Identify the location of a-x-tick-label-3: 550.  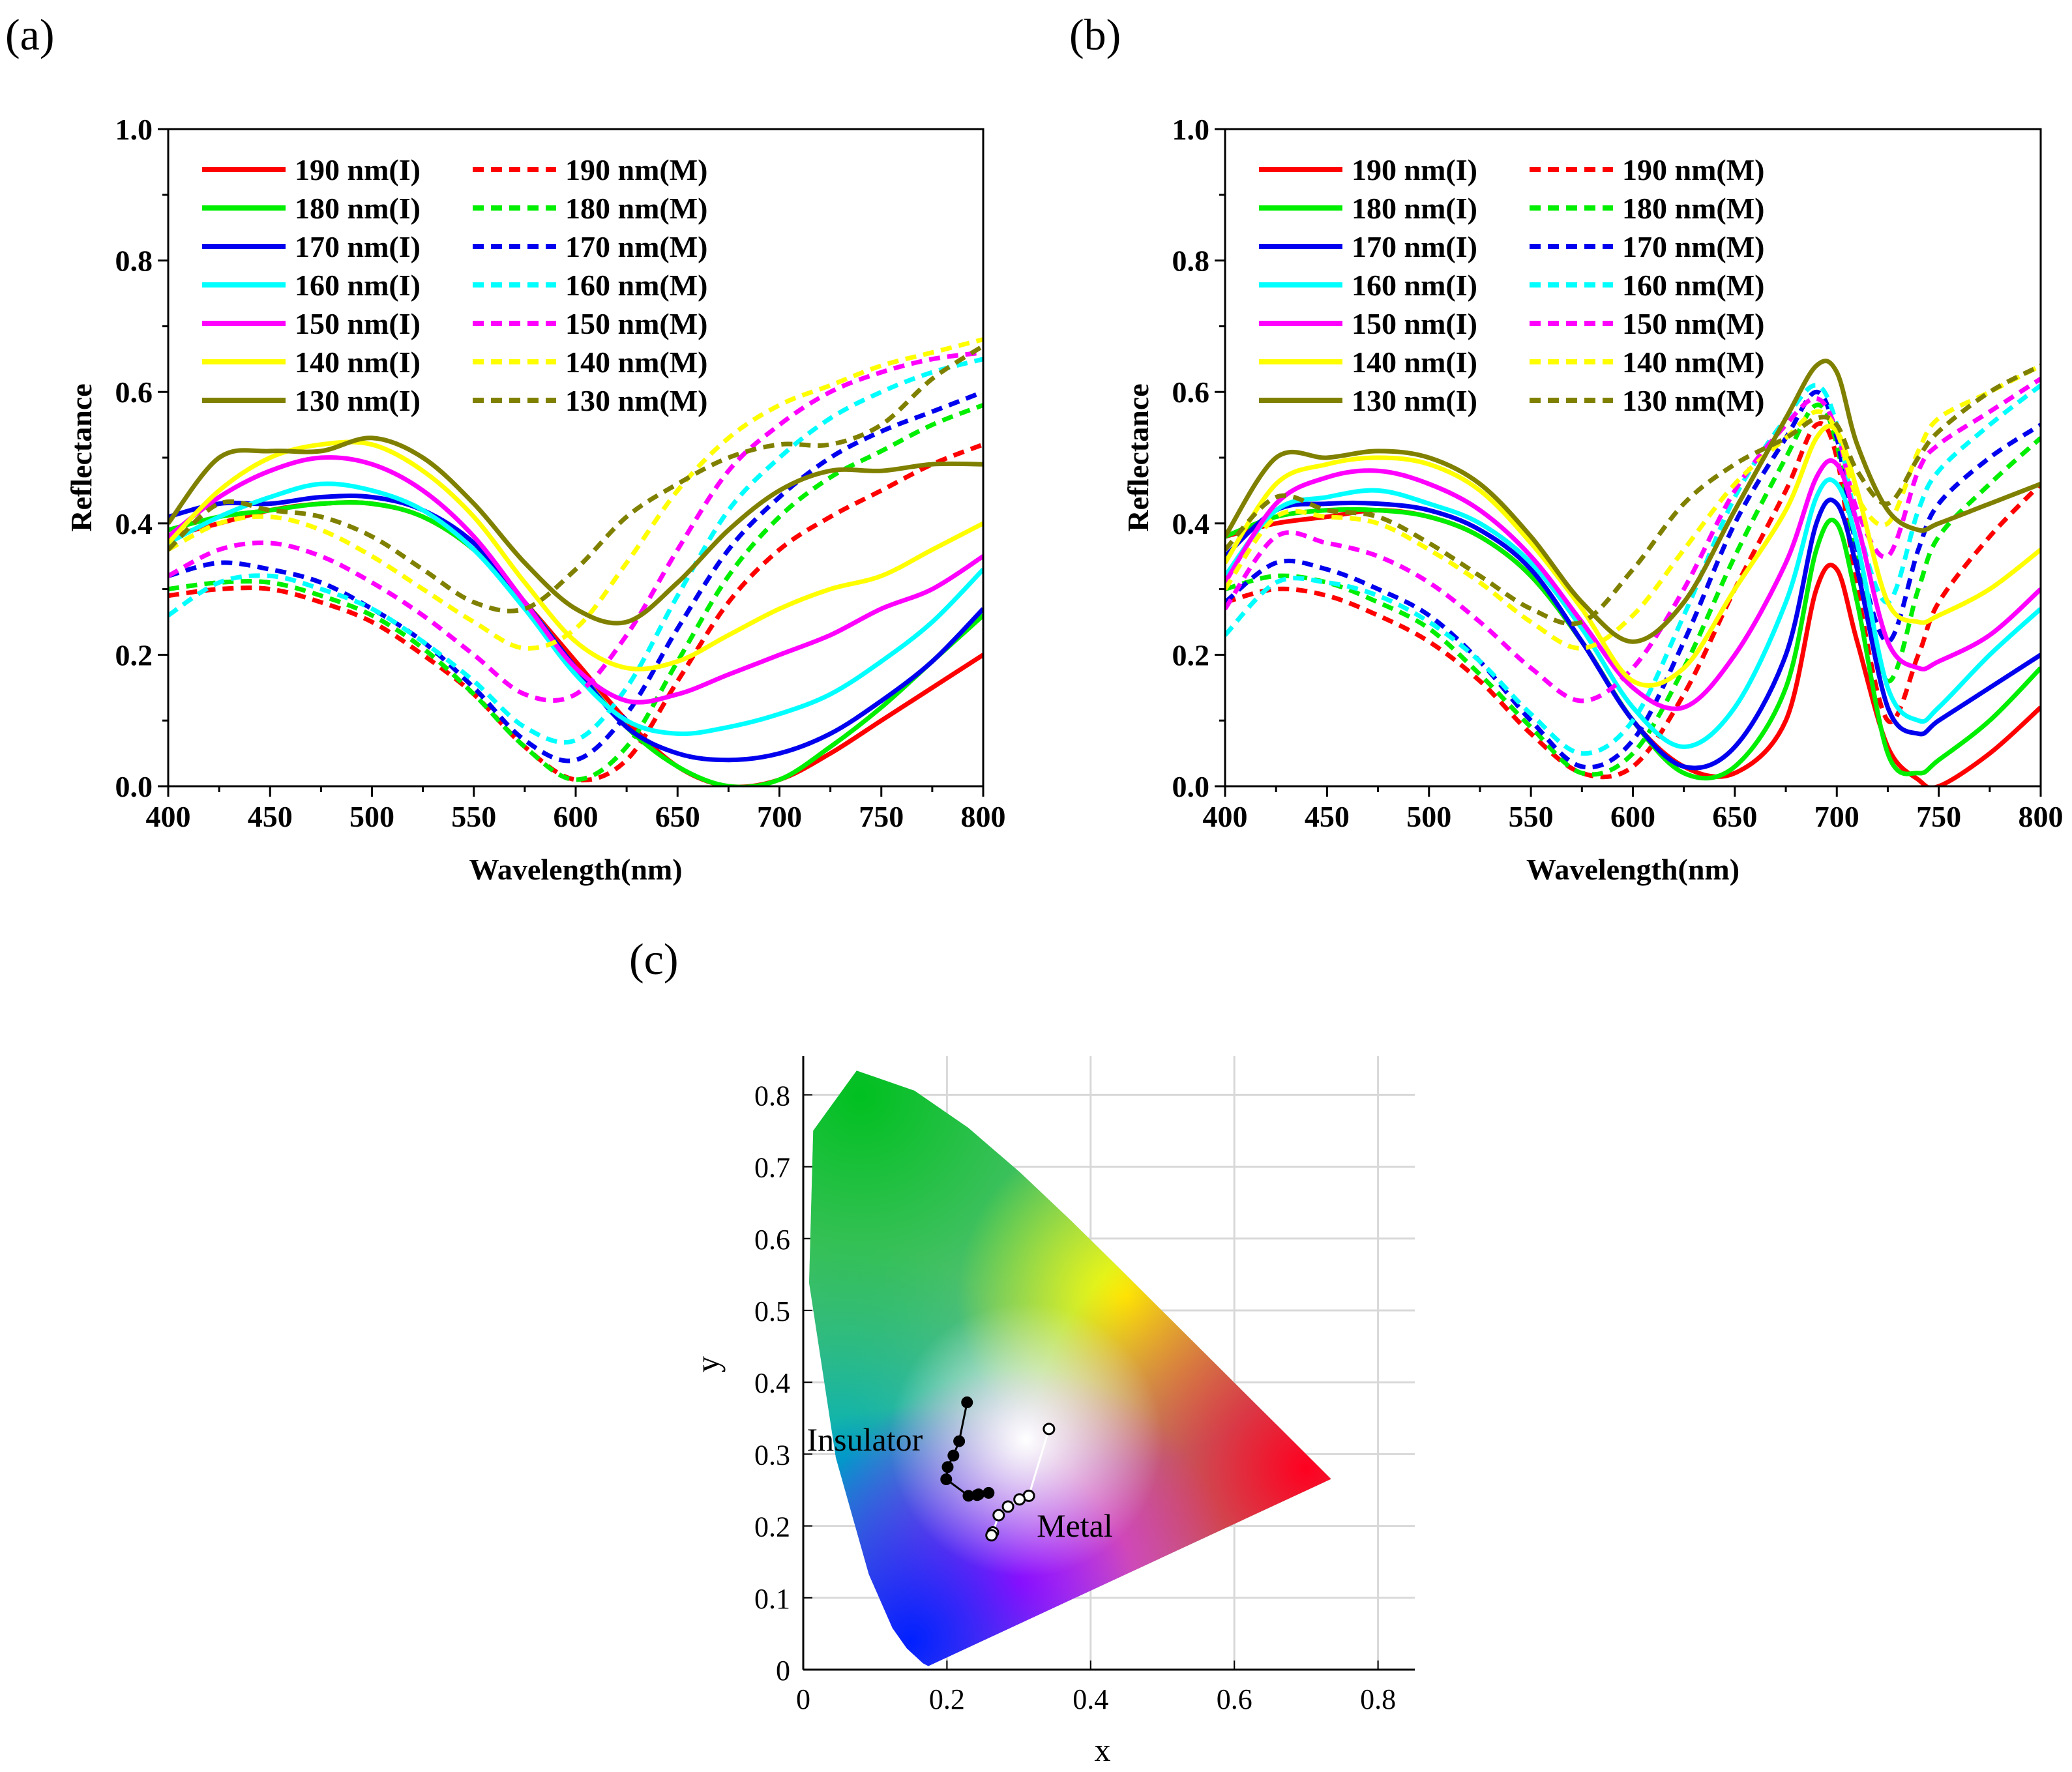
(473, 816).